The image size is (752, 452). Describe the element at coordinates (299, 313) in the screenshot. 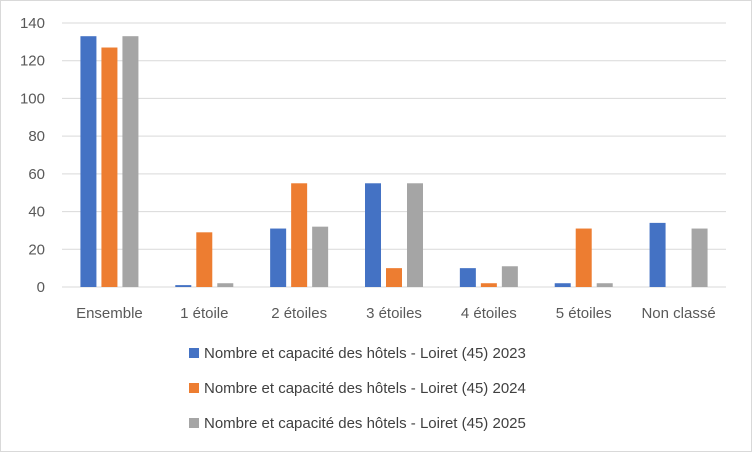

I see `x-category-label: 2 étoiles` at that location.